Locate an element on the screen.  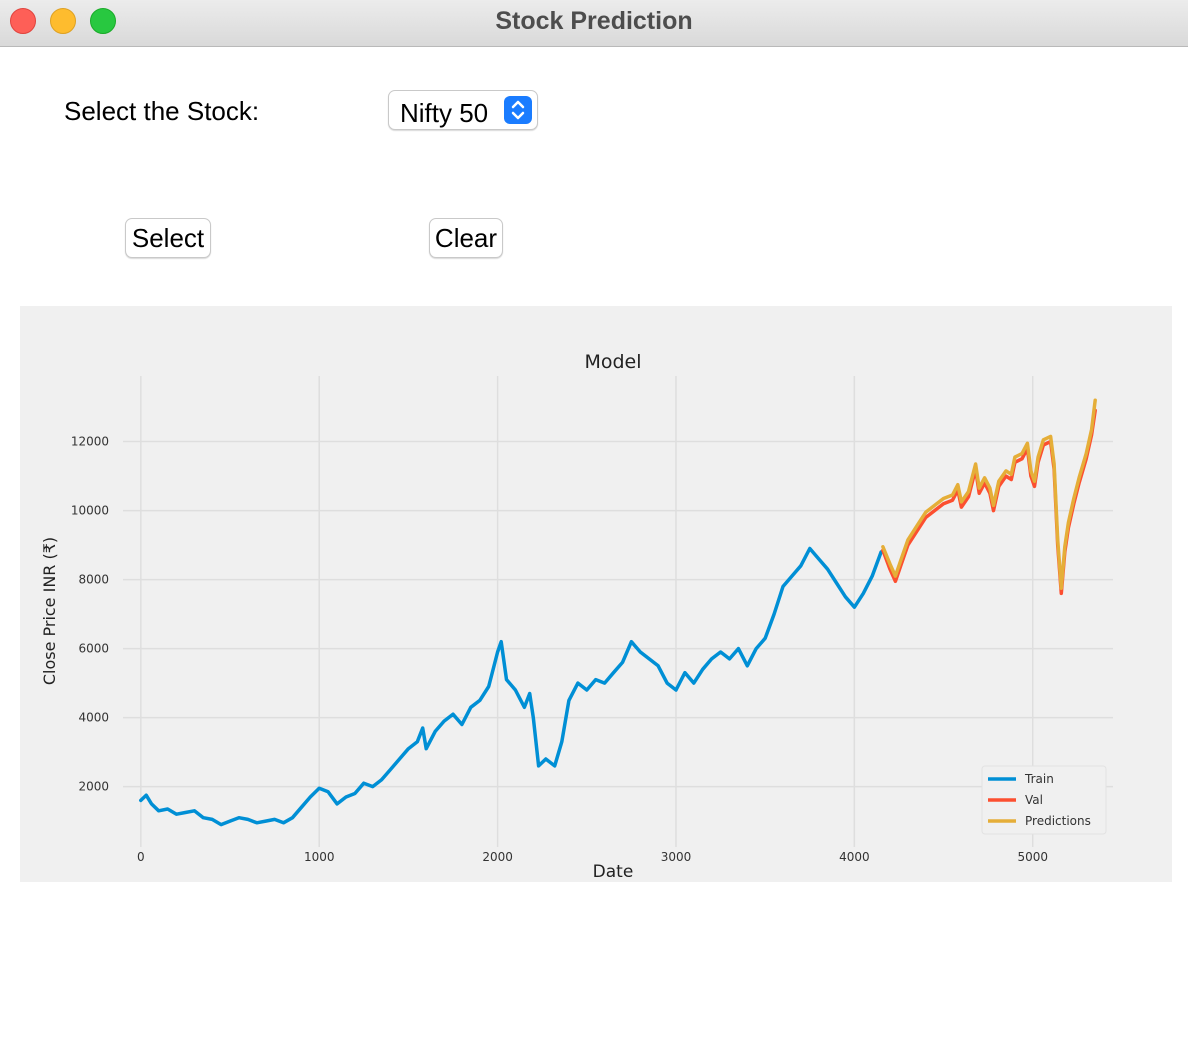
stock-label: Select the Stock: is located at coordinates (162, 111).